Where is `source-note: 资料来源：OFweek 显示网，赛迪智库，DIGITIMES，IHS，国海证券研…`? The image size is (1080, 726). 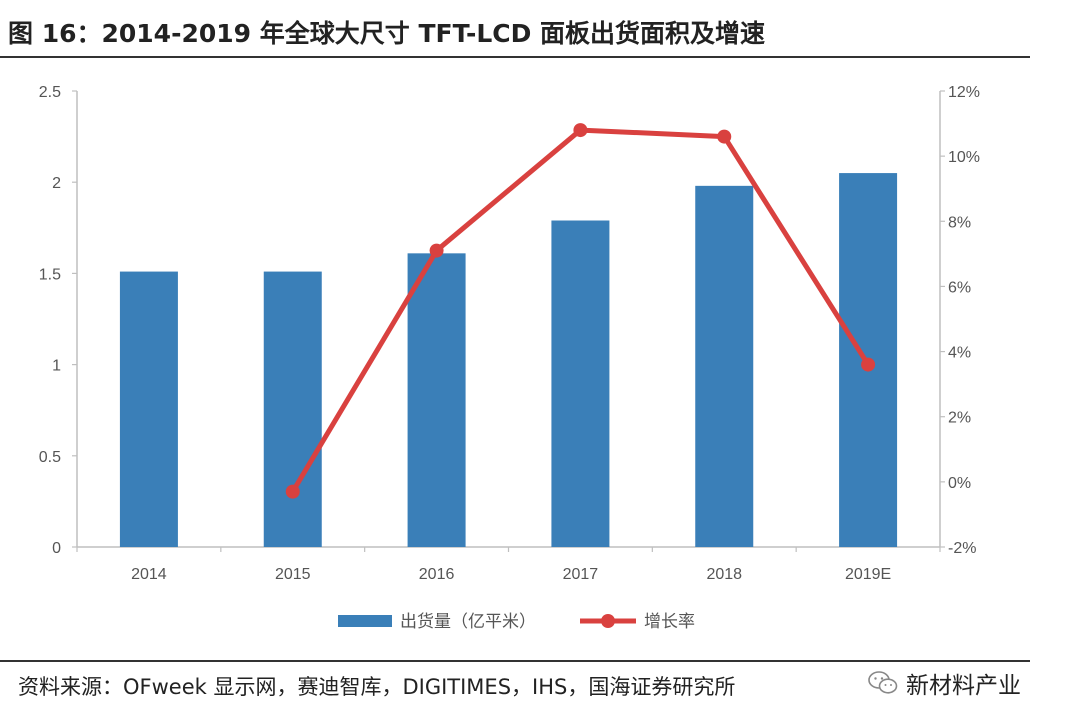 source-note: 资料来源：OFweek 显示网，赛迪智库，DIGITIMES，IHS，国海证券研… is located at coordinates (377, 687).